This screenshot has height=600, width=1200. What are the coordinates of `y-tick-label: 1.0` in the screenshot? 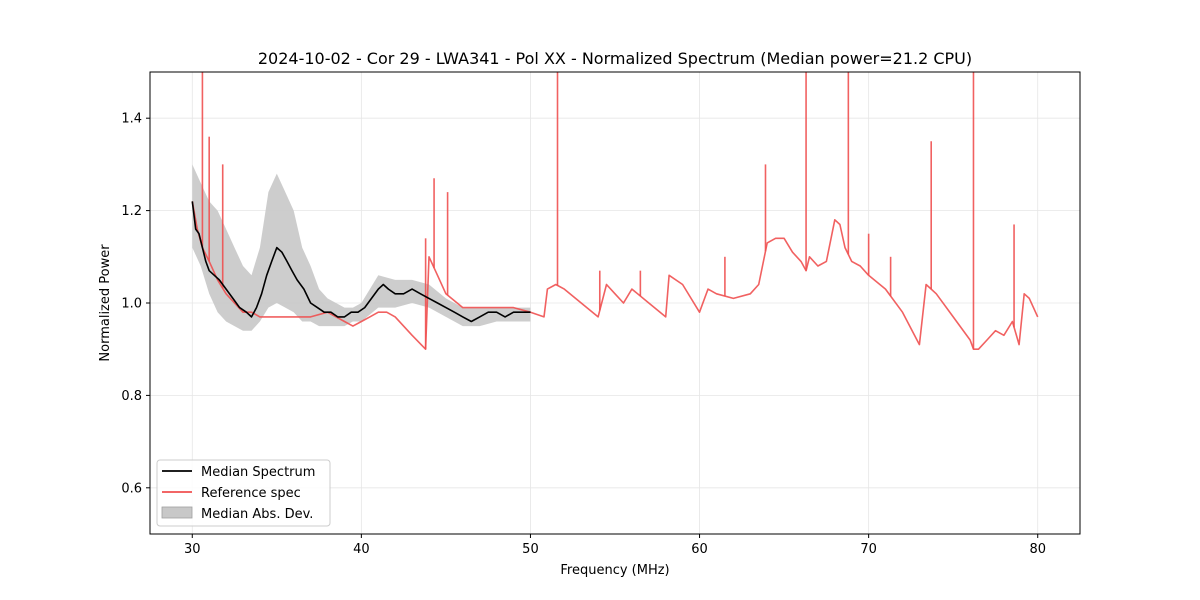 It's located at (131, 304).